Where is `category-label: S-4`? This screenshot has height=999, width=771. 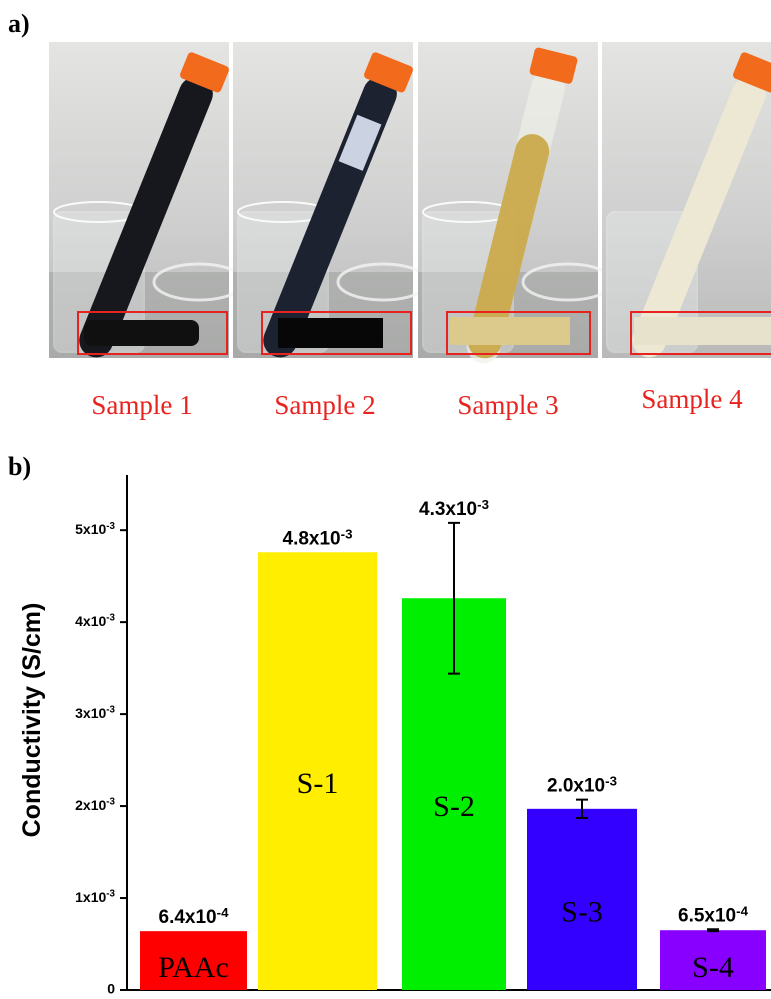
category-label: S-4 is located at coordinates (713, 967).